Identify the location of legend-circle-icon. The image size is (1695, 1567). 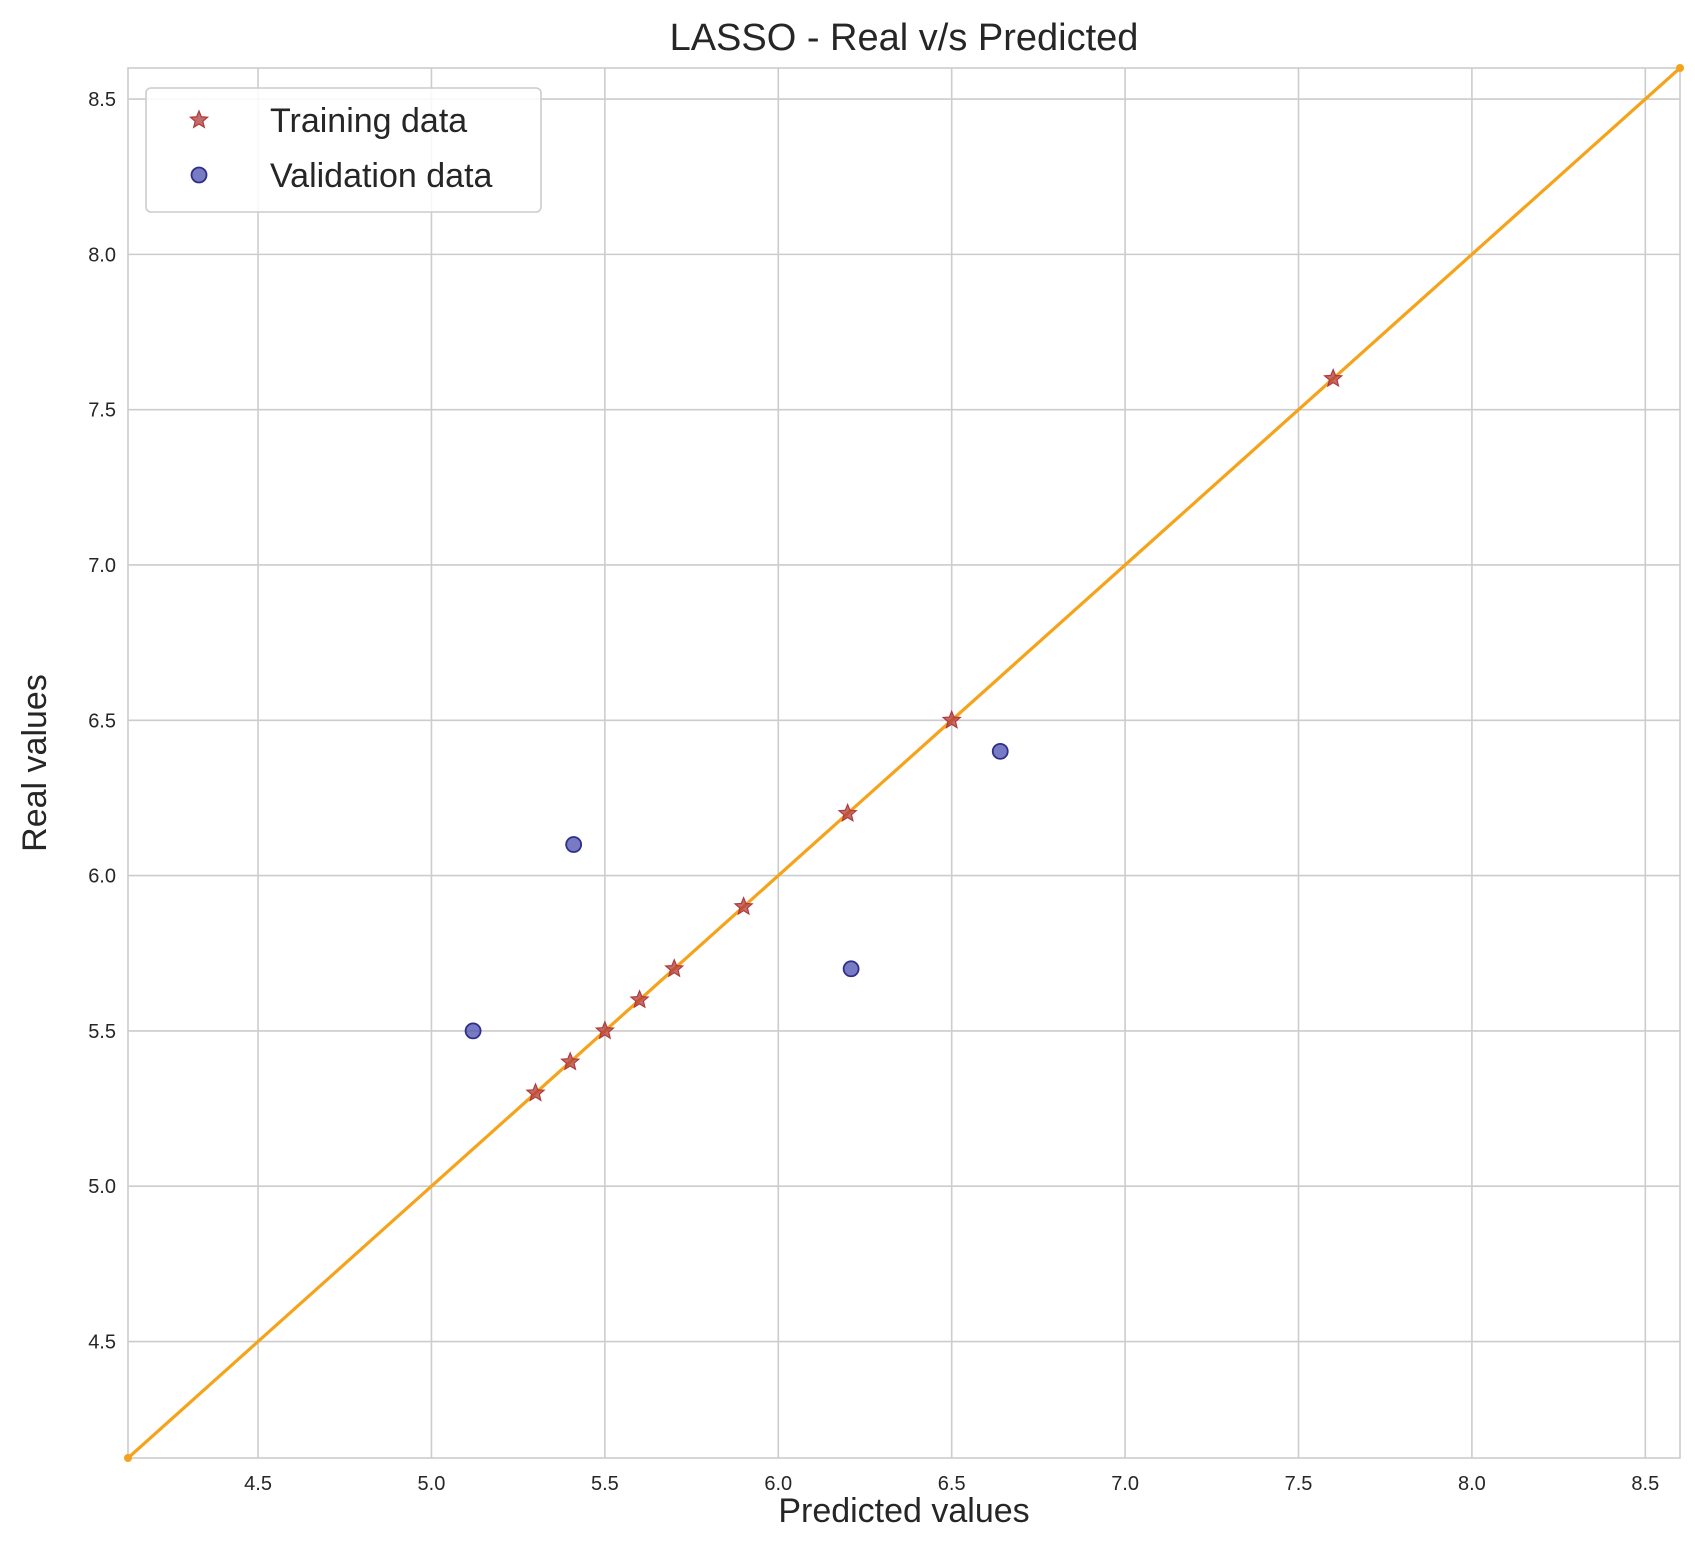
(199, 175).